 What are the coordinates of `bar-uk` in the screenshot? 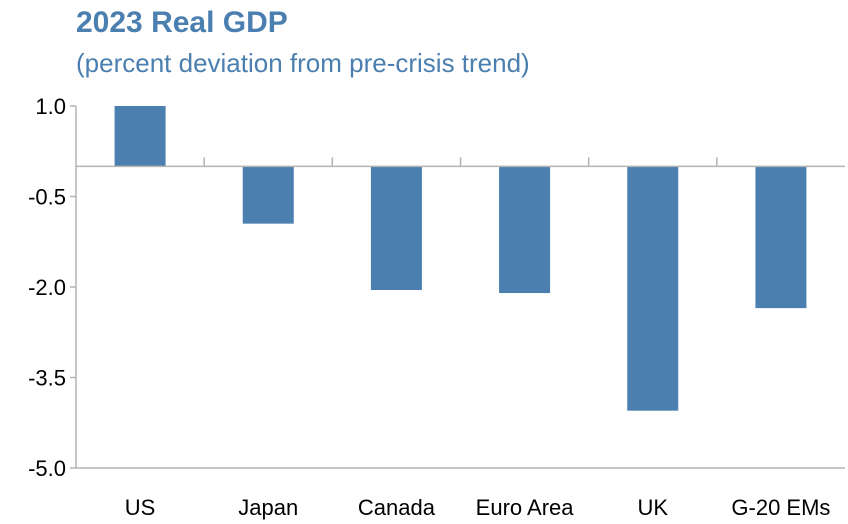 It's located at (653, 288).